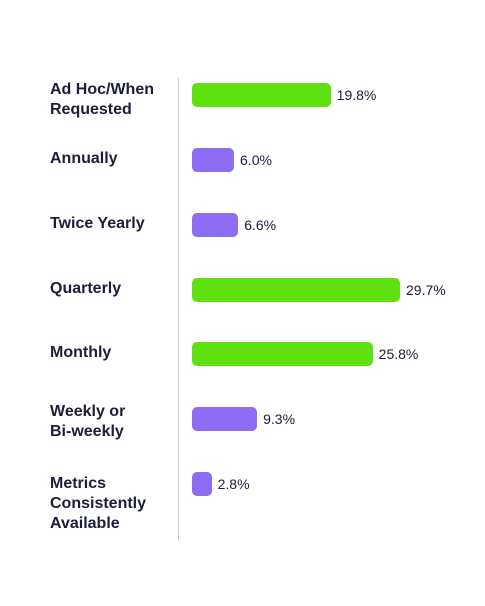 The width and height of the screenshot is (485, 606). I want to click on category-label: Annually, so click(84, 158).